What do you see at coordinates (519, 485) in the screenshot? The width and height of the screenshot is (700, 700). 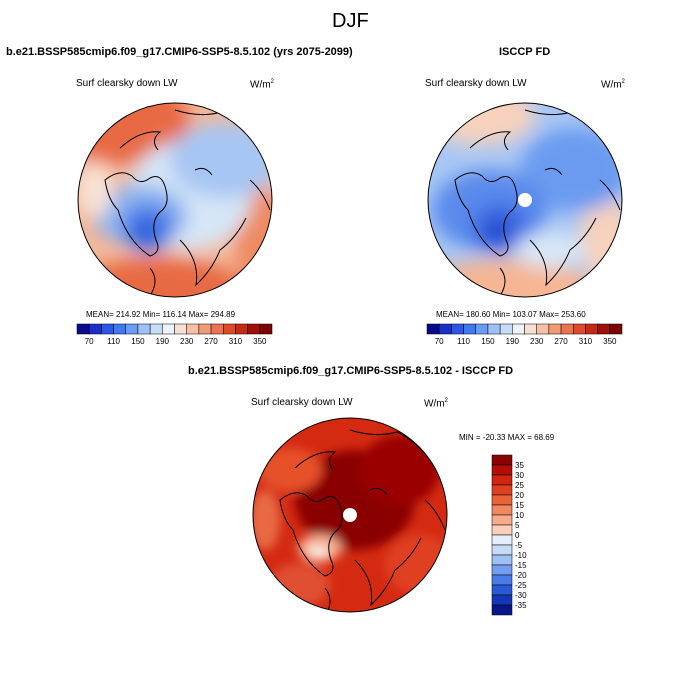 I see `colorbar-tick-label: 25` at bounding box center [519, 485].